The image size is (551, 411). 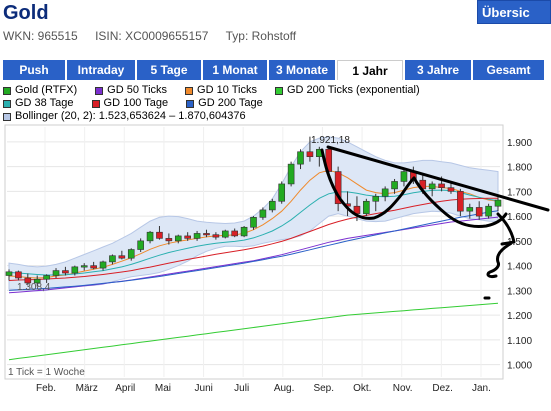 I want to click on legend-item: Gold (RTFX), so click(x=40, y=90).